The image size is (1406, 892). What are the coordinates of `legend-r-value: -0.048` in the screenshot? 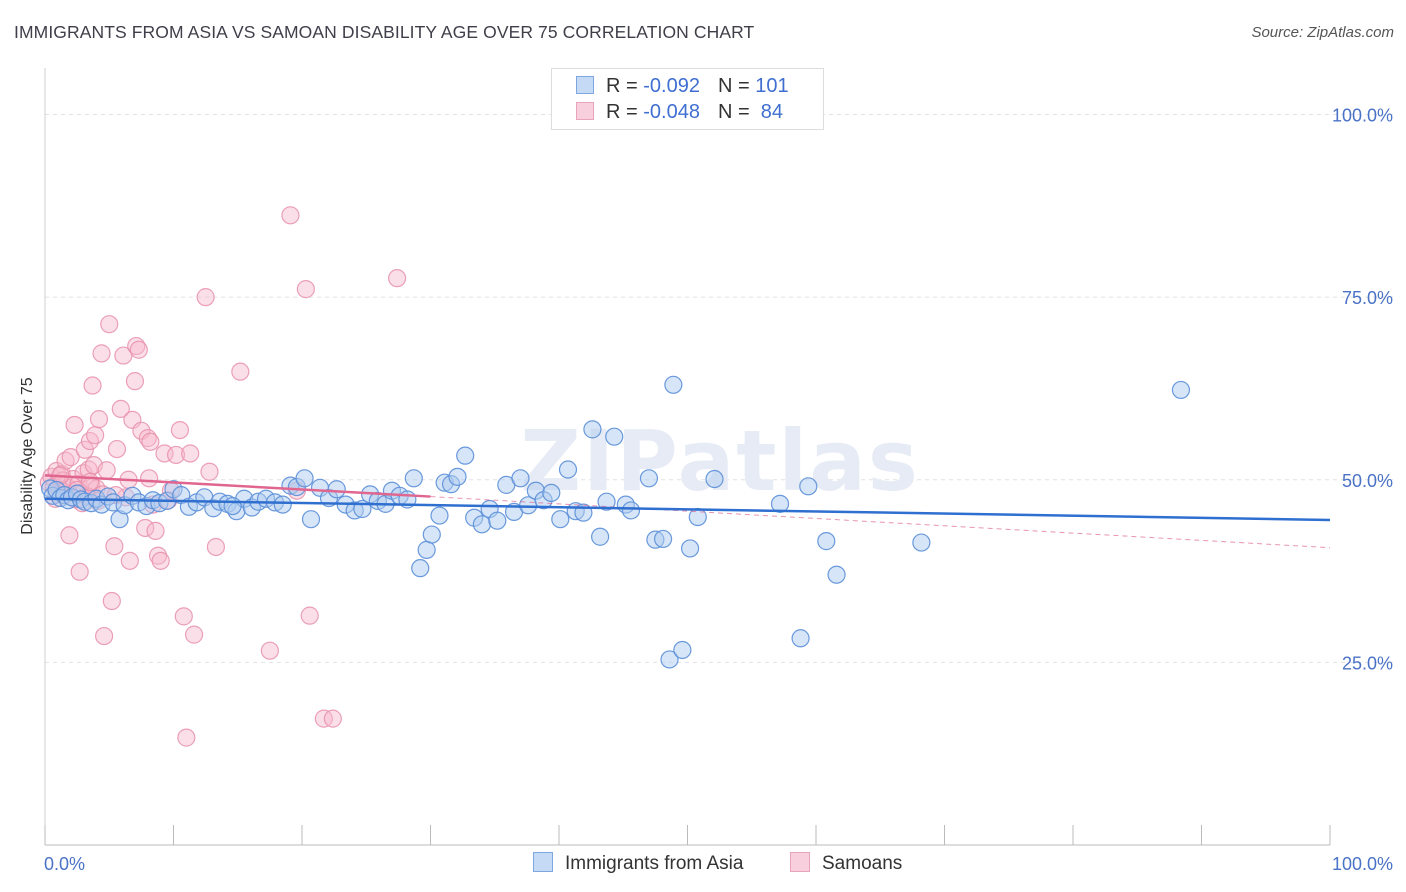 It's located at (671, 112).